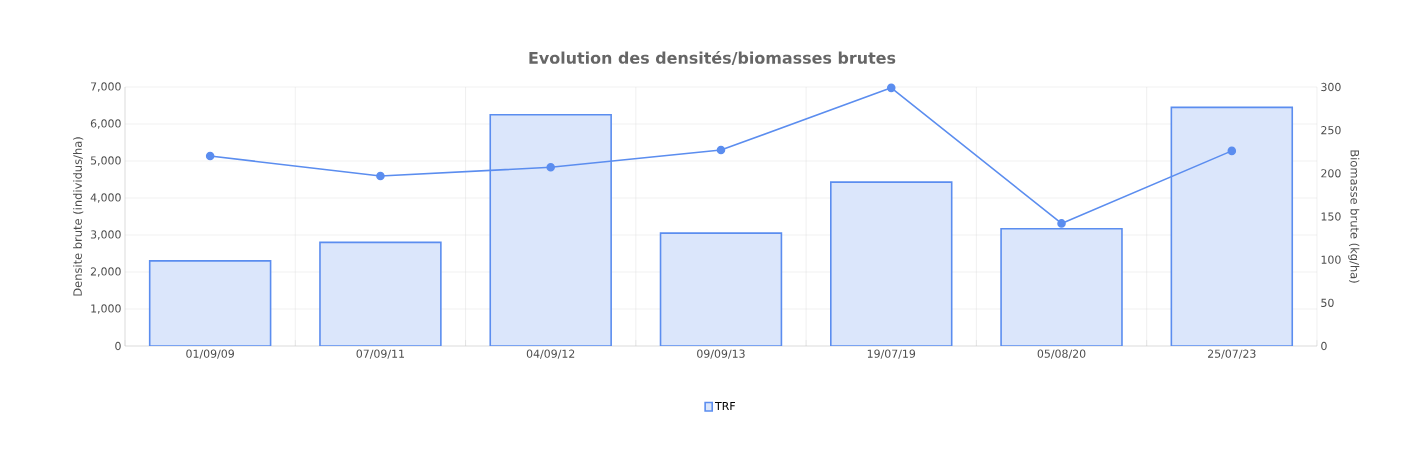  Describe the element at coordinates (106, 309) in the screenshot. I see `y-tick-label: 1,000` at that location.